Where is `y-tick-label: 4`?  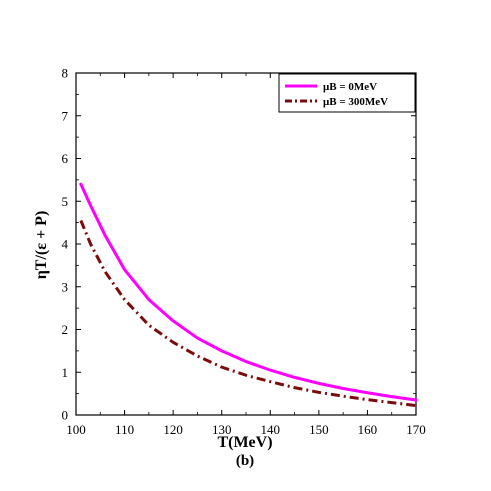
y-tick-label: 4 is located at coordinates (65, 244).